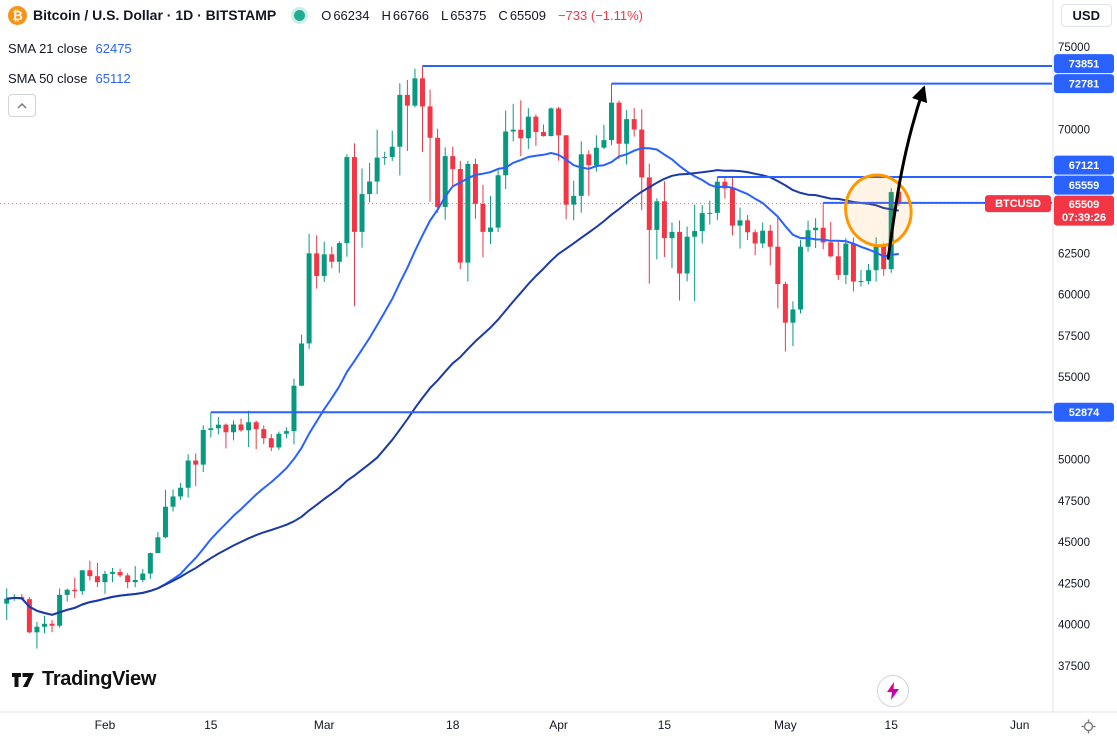 This screenshot has width=1117, height=736. Describe the element at coordinates (17, 15) in the screenshot. I see `bitcoin-icon: ₿` at that location.